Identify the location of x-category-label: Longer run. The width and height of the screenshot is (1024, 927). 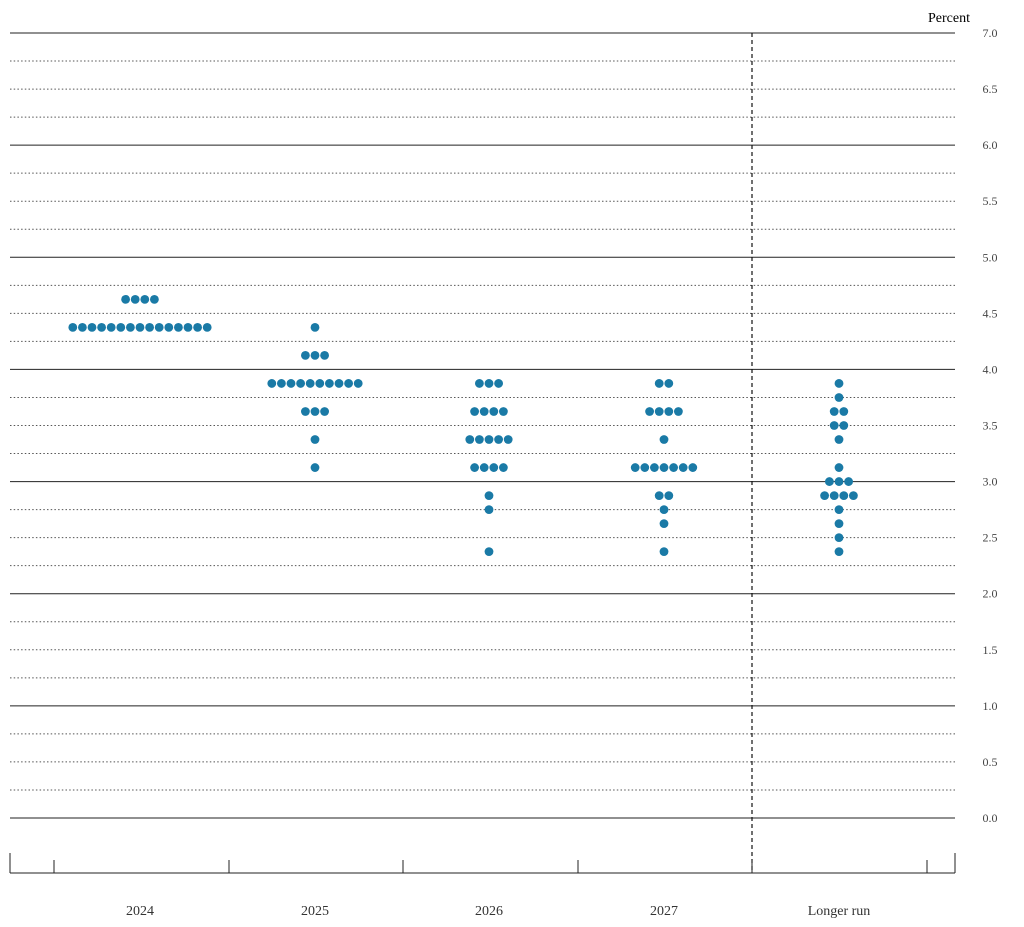
(839, 911).